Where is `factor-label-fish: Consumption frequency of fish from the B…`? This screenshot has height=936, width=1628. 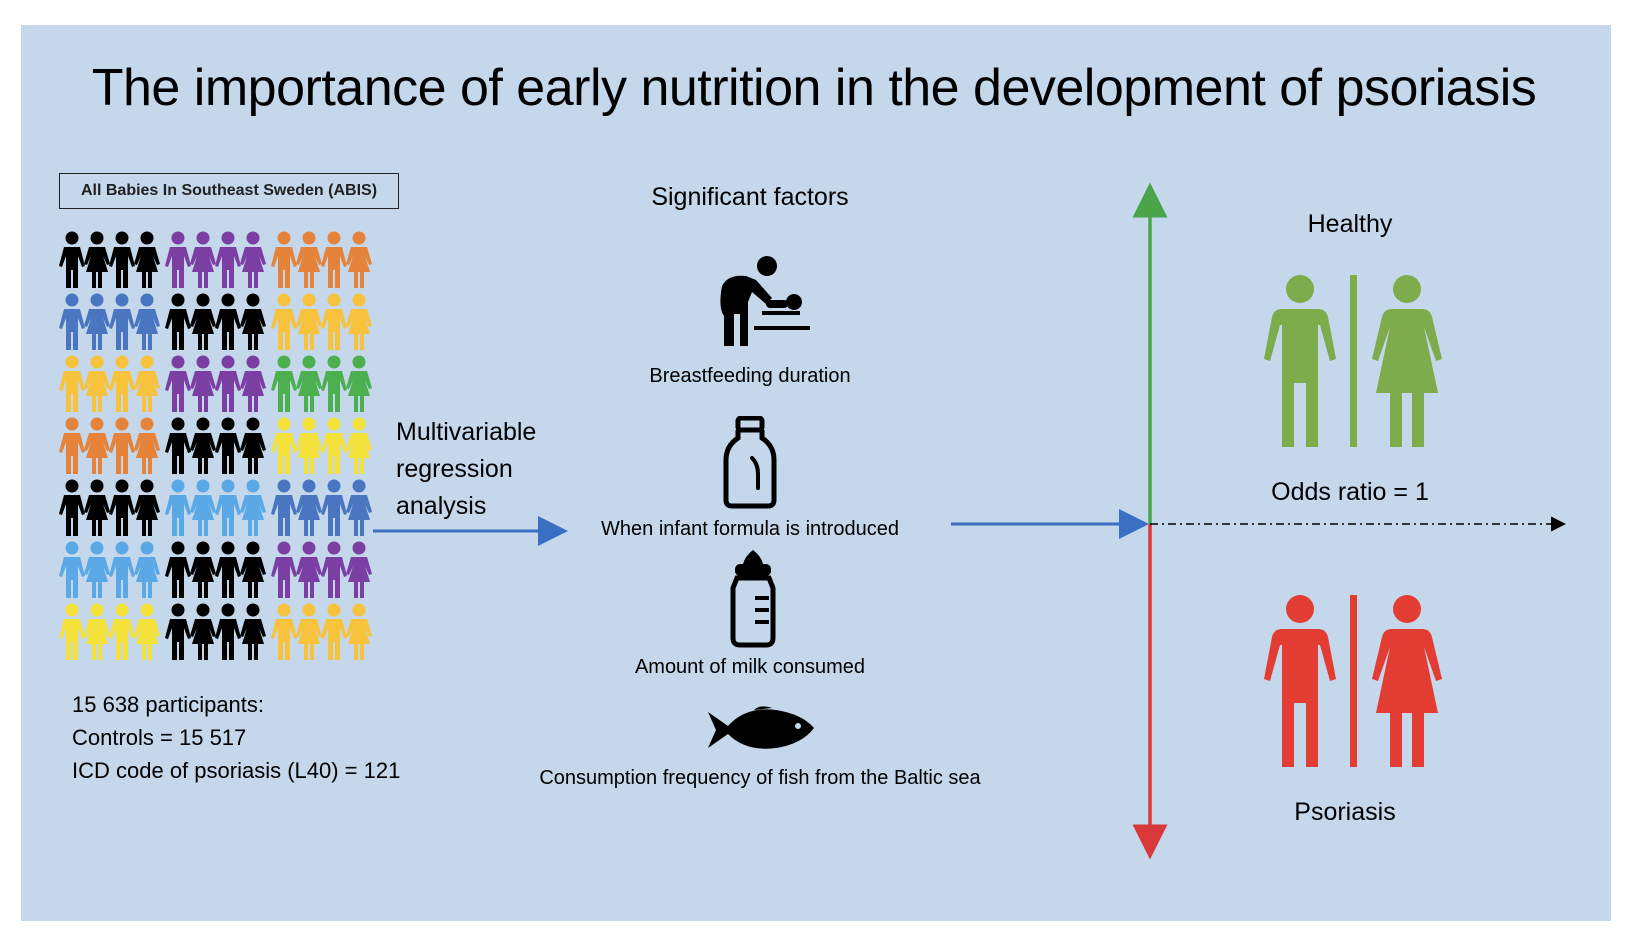 factor-label-fish: Consumption frequency of fish from the B… is located at coordinates (760, 778).